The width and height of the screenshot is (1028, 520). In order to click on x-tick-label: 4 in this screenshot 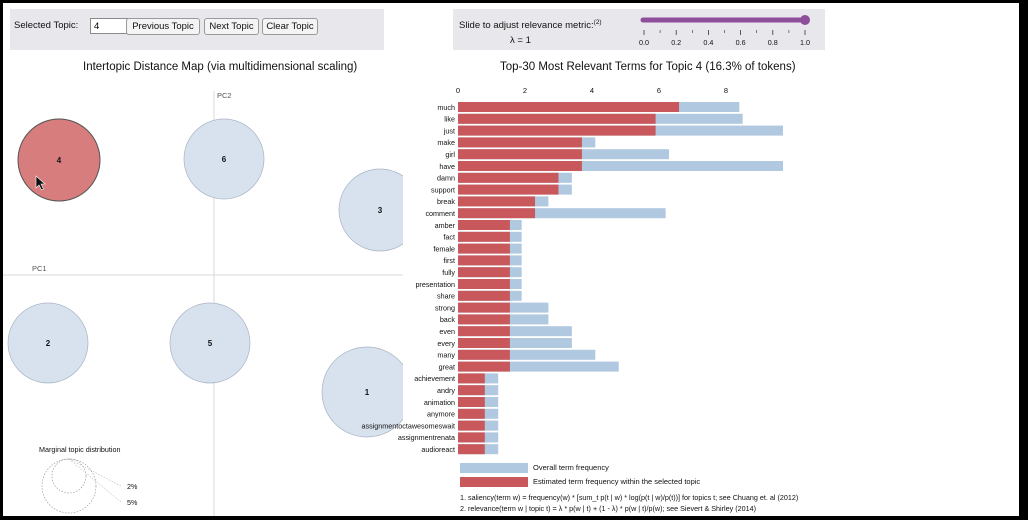, I will do `click(592, 90)`.